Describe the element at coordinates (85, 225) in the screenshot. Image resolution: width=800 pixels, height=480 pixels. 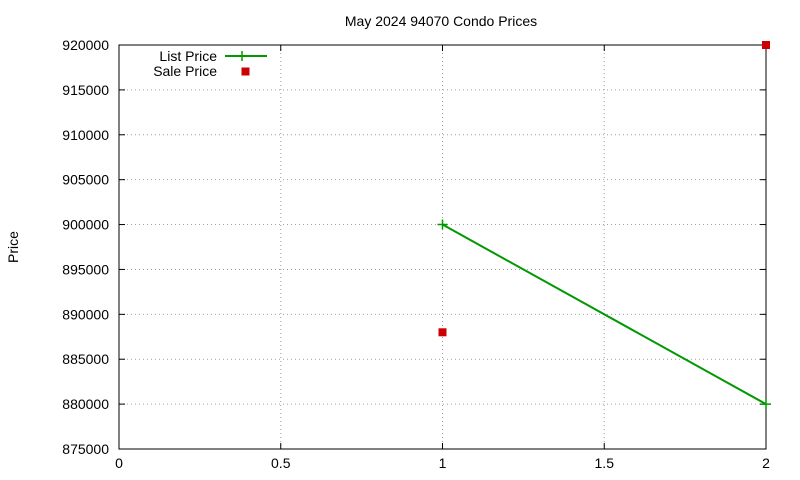
I see `y-tick-label: 900000` at that location.